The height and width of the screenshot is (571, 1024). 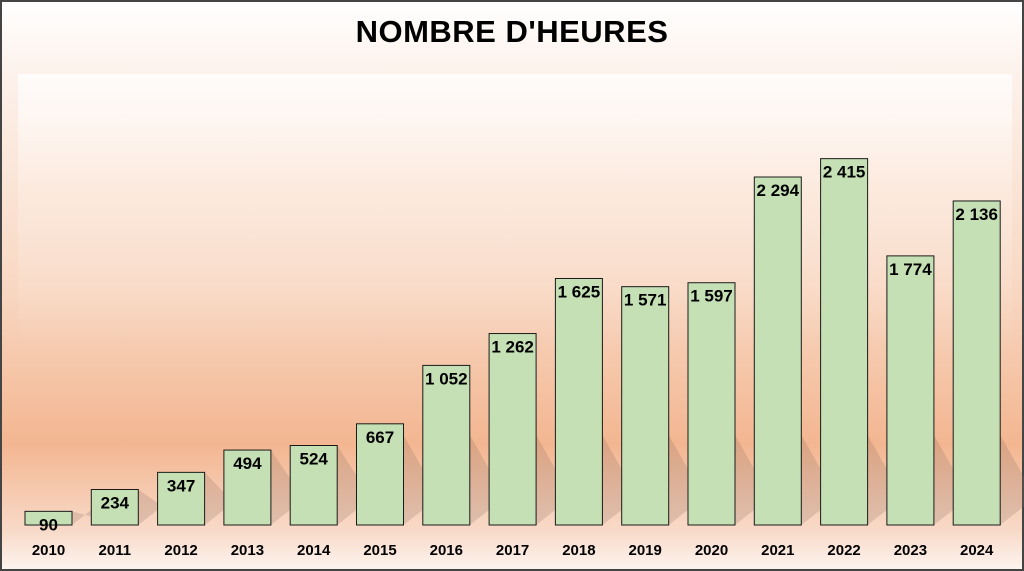 I want to click on data-label-2014: 524, so click(x=314, y=459).